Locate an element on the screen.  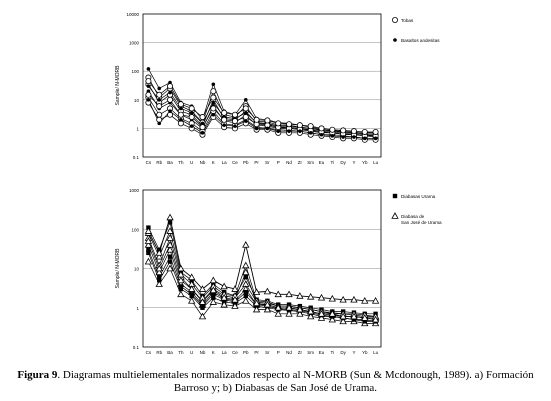
x-tick-label: Nb is located at coordinates (203, 352).